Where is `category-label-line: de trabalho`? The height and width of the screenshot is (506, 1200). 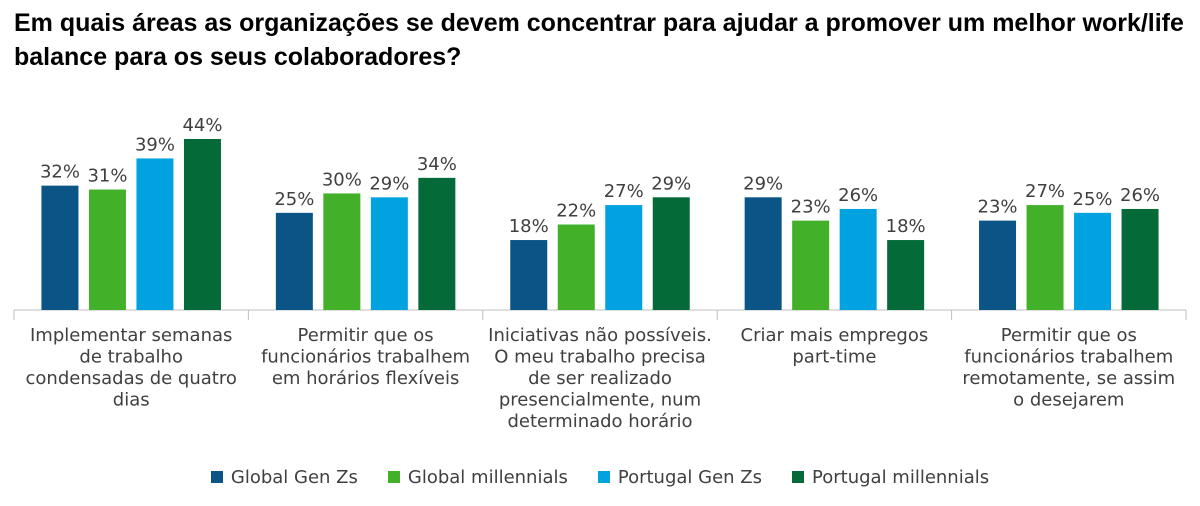
category-label-line: de trabalho is located at coordinates (131, 357).